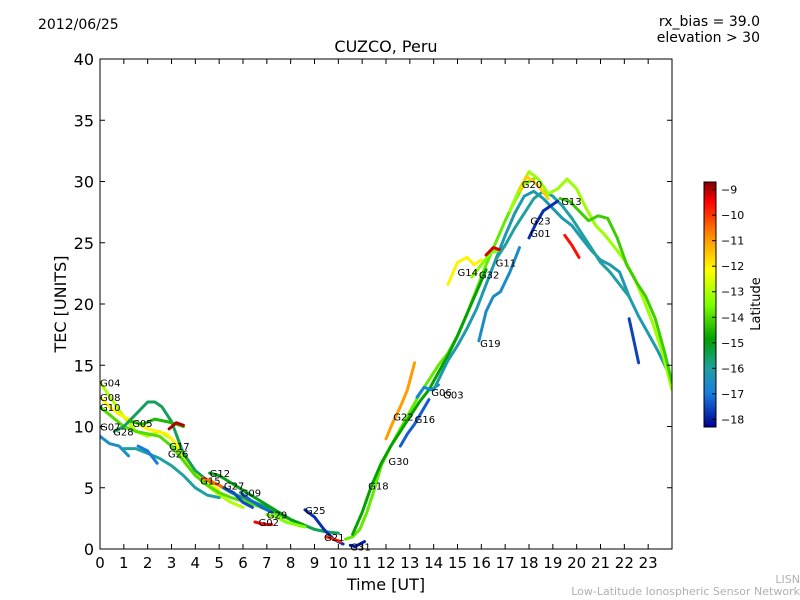  What do you see at coordinates (453, 396) in the screenshot?
I see `satellite-label-g03: G03` at bounding box center [453, 396].